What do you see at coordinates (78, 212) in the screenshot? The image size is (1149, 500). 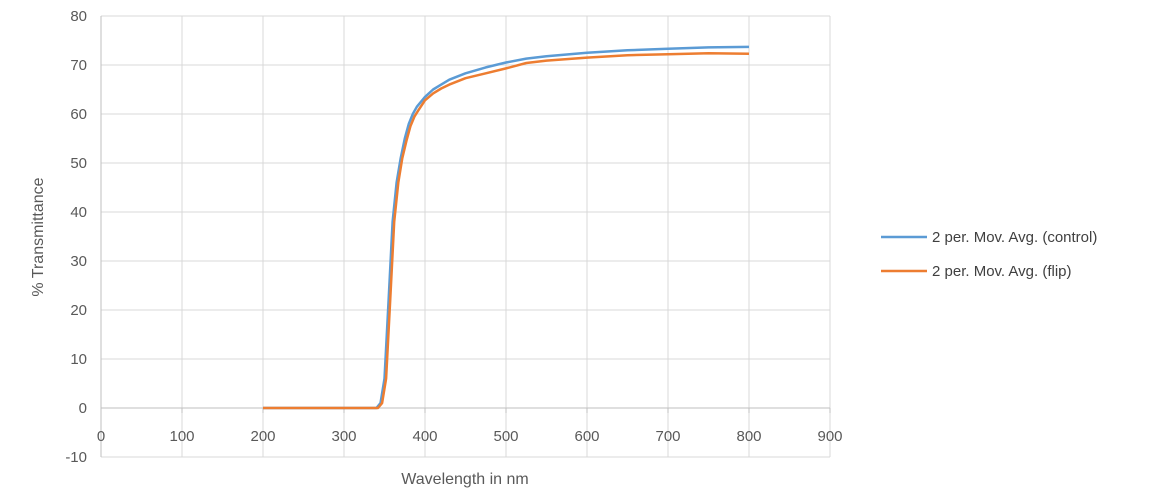 I see `y-tick-label: 40` at bounding box center [78, 212].